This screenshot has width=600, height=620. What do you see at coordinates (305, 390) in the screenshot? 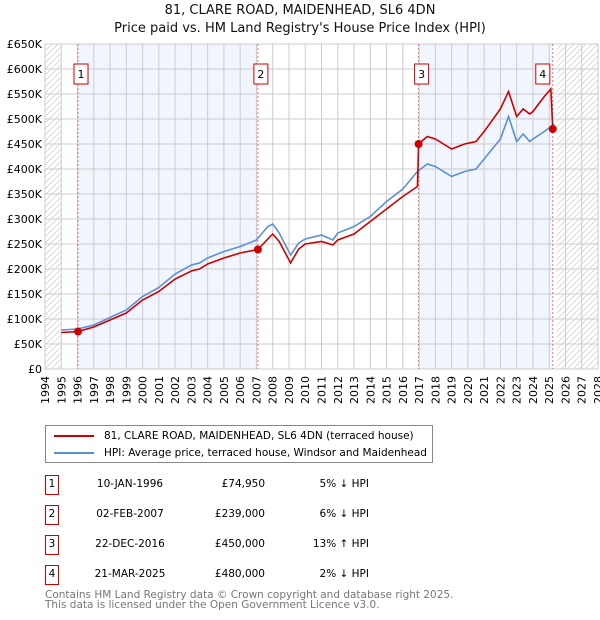
I see `x-tick-label: 2010` at bounding box center [305, 390].